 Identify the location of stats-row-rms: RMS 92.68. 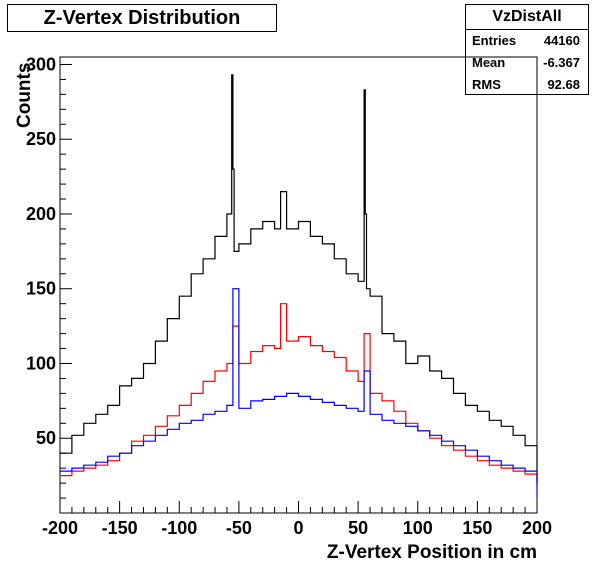
(527, 85).